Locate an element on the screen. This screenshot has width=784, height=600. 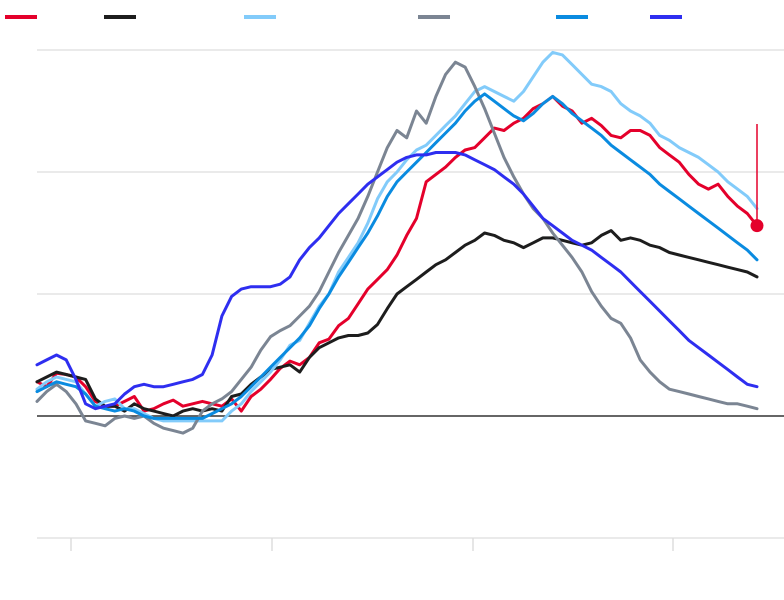
legend is located at coordinates (343, 17).